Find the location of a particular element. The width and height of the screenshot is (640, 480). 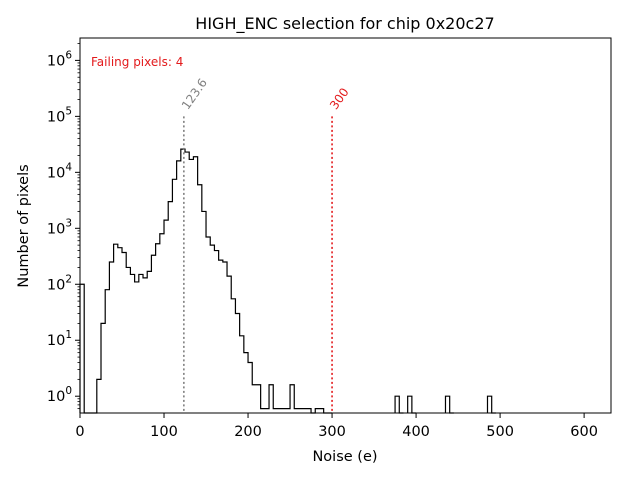

y-tick-label-1: 10¹ is located at coordinates (59, 339).